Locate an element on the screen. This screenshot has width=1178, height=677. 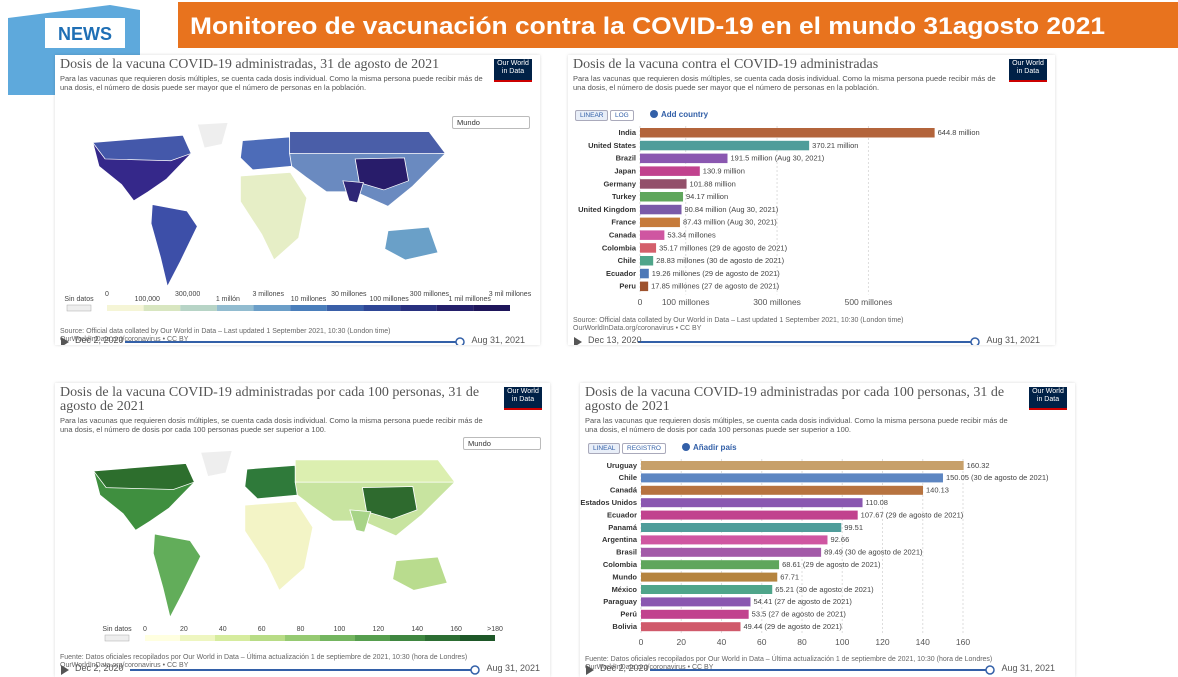
legend-label: Sin datos is located at coordinates (79, 299).